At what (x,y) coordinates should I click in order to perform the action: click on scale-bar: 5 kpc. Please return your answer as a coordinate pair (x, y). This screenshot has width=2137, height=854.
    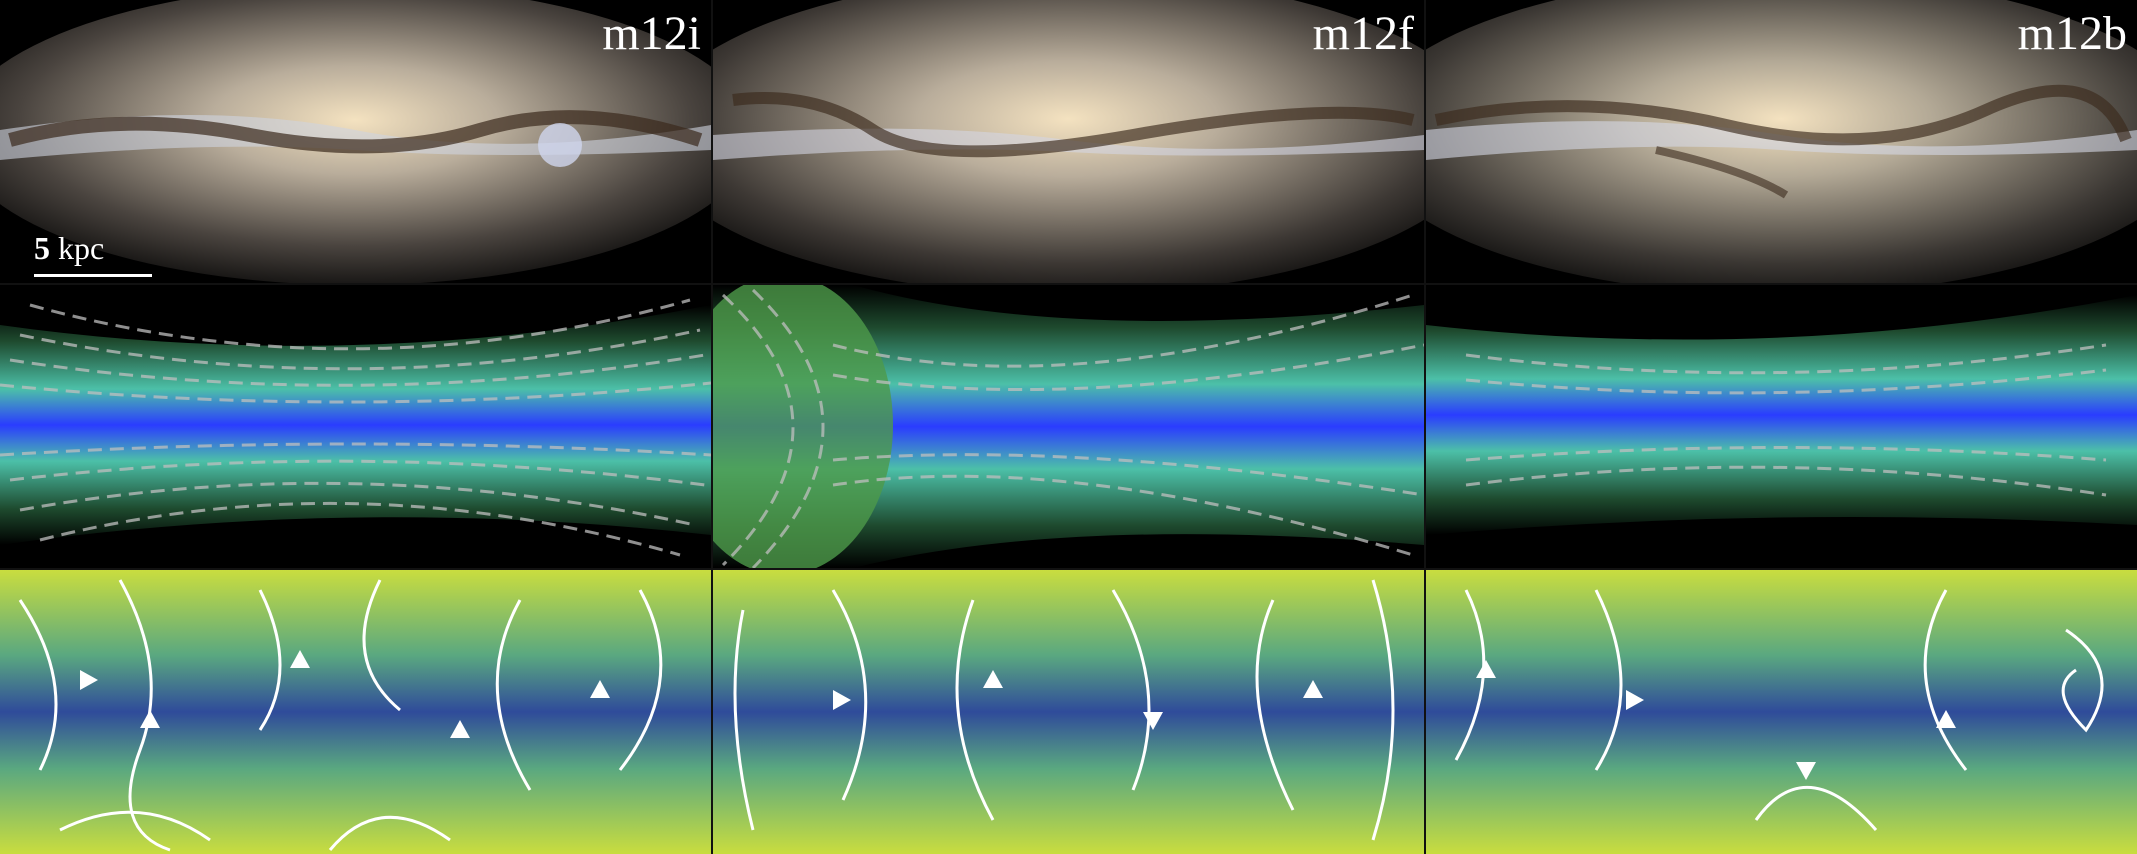
    Looking at the image, I should click on (93, 253).